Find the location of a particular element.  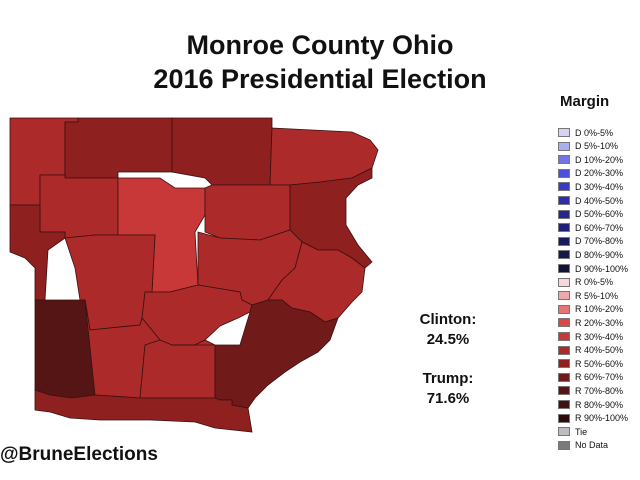

legend-label: R 50%-60% is located at coordinates (599, 363).